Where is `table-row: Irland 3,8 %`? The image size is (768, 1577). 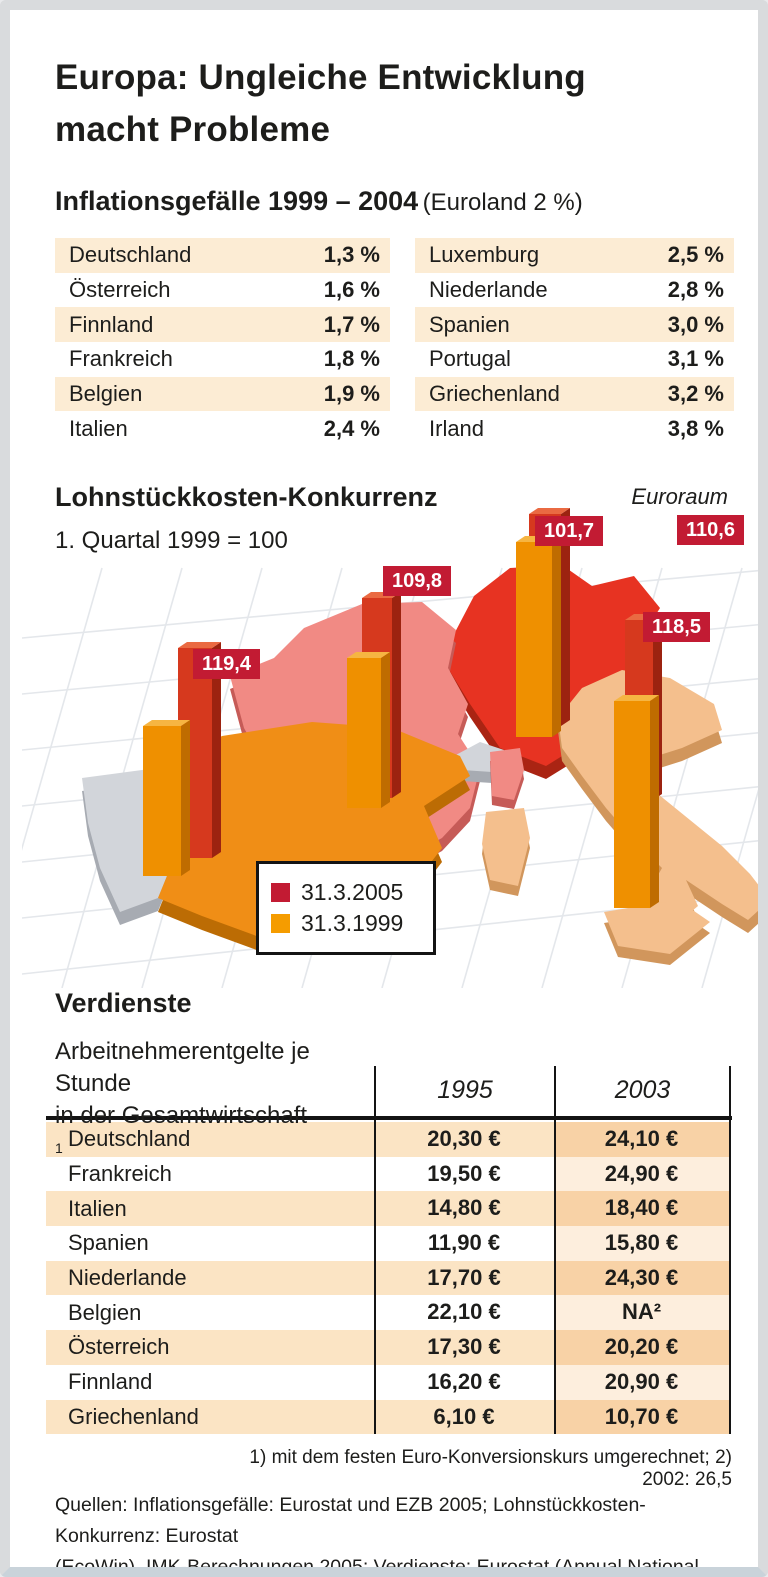
table-row: Irland 3,8 % is located at coordinates (574, 428).